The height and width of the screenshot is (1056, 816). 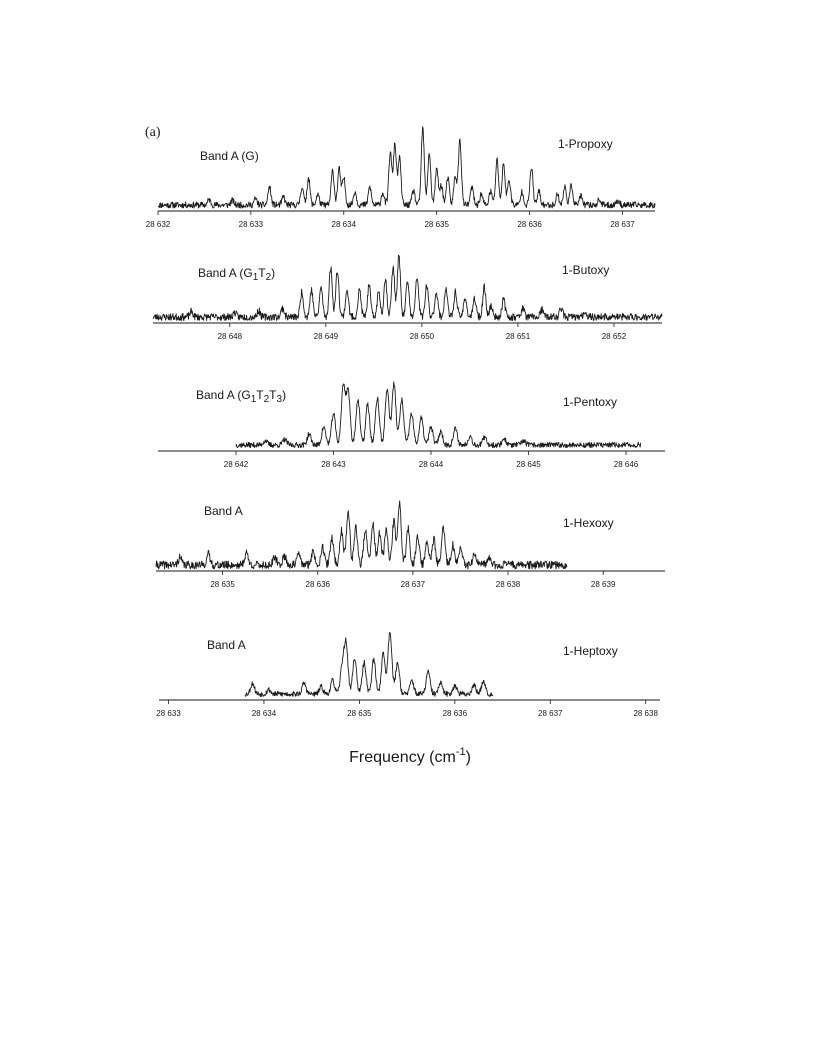 What do you see at coordinates (326, 336) in the screenshot?
I see `x-tick-label: 28 649` at bounding box center [326, 336].